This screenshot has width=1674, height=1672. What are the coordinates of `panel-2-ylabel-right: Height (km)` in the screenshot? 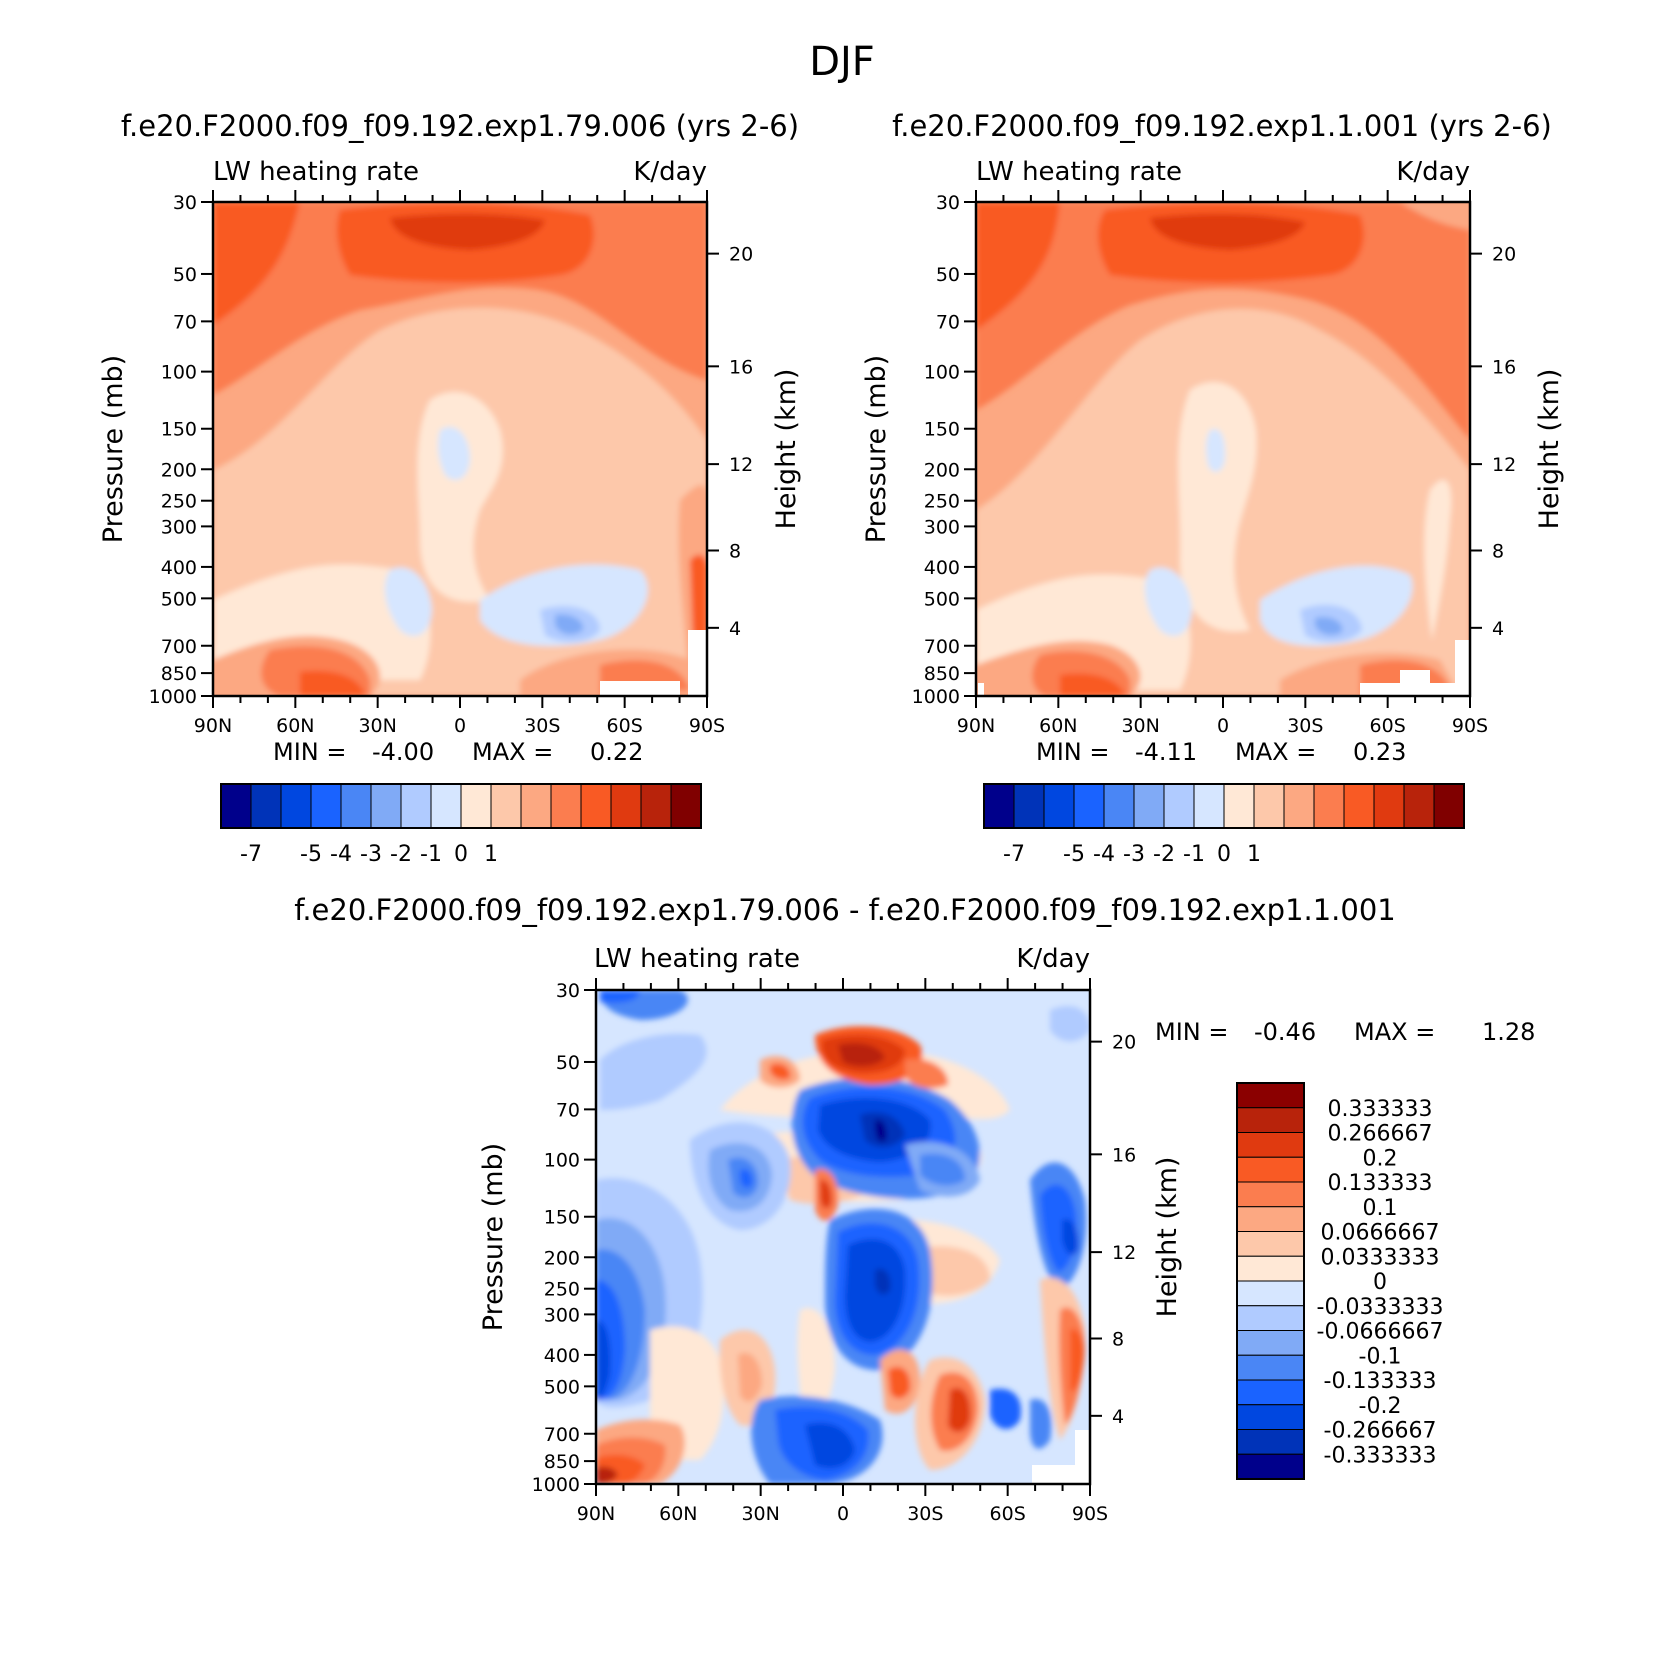 It's located at (1549, 449).